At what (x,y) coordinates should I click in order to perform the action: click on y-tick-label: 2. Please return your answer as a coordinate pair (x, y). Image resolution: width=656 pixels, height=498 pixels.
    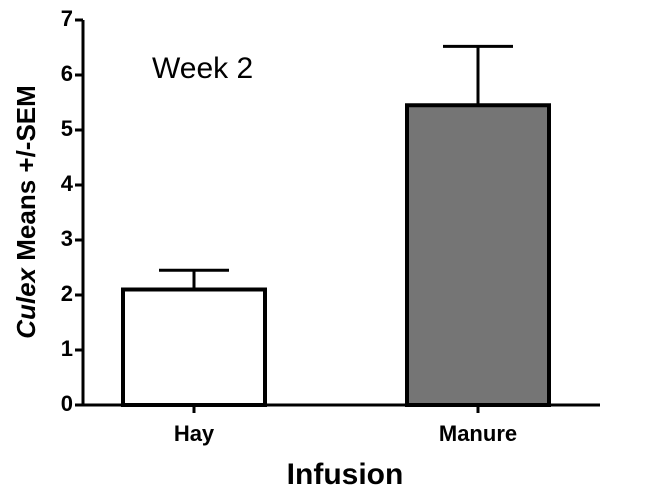
    Looking at the image, I should click on (67, 293).